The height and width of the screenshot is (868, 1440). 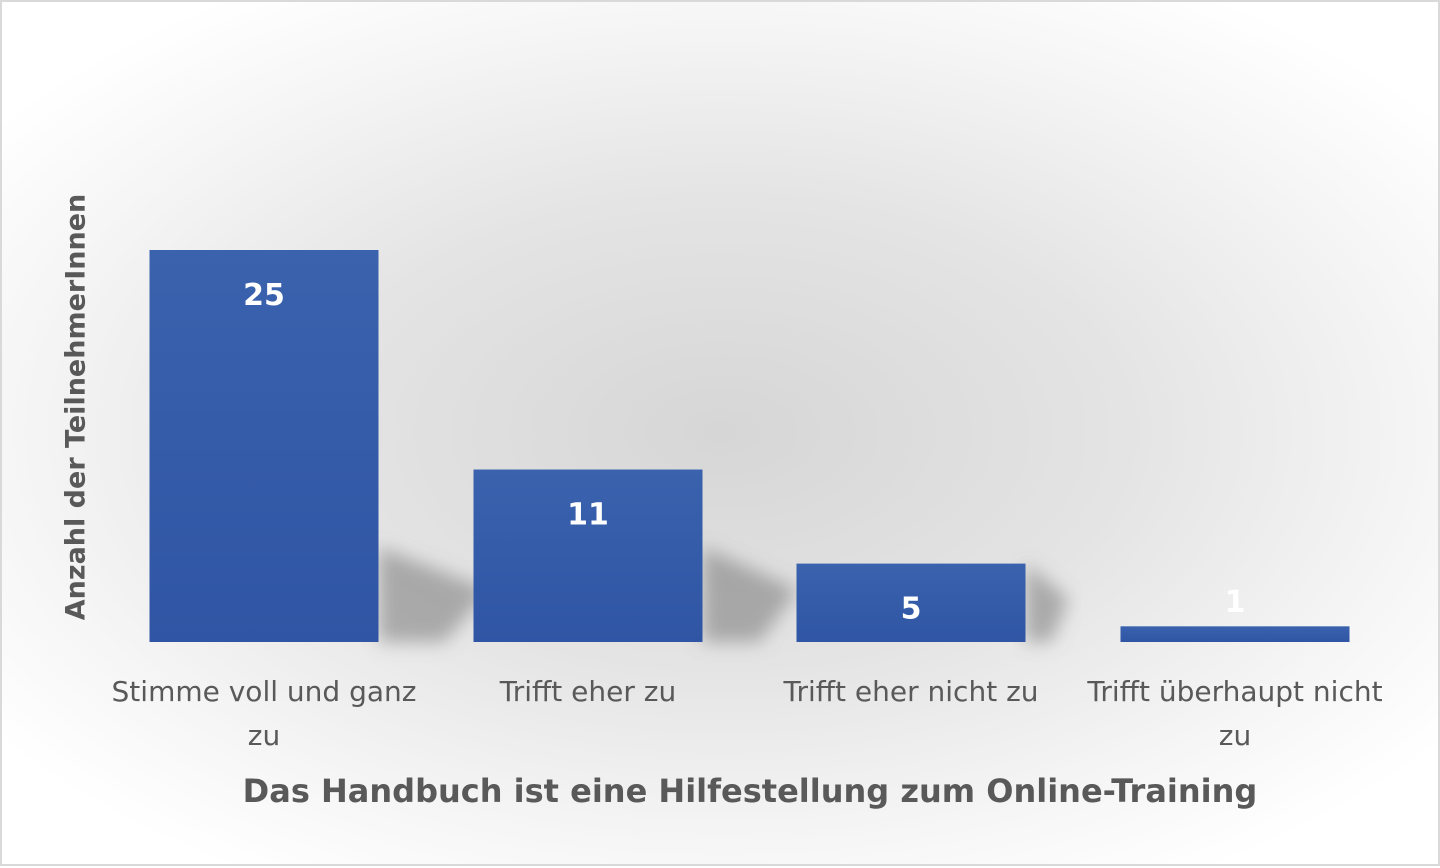 What do you see at coordinates (588, 515) in the screenshot?
I see `data-label-1: 11` at bounding box center [588, 515].